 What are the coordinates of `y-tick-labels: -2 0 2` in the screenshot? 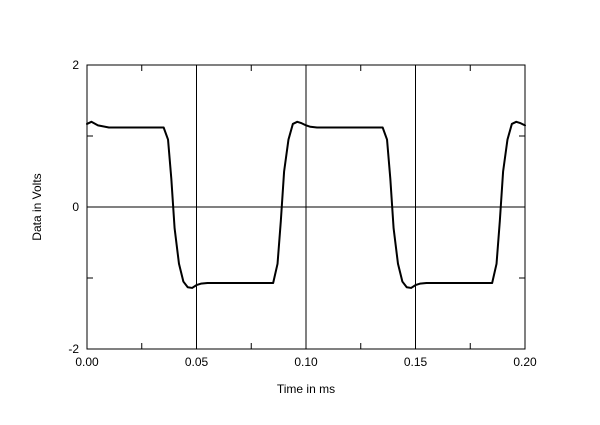 It's located at (73, 207).